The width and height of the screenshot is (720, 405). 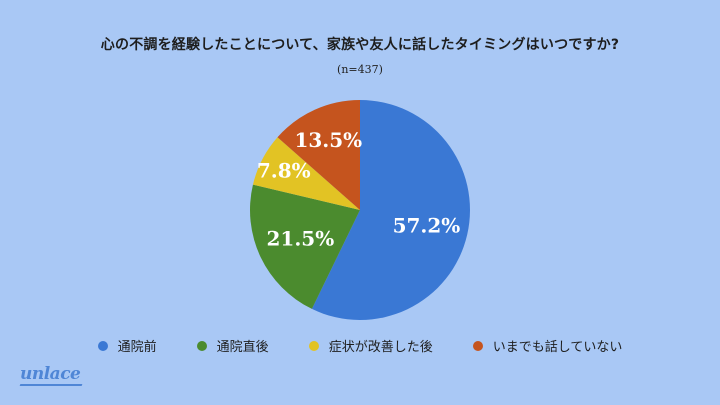 I want to click on legend-item-1: 通院前, so click(x=127, y=345).